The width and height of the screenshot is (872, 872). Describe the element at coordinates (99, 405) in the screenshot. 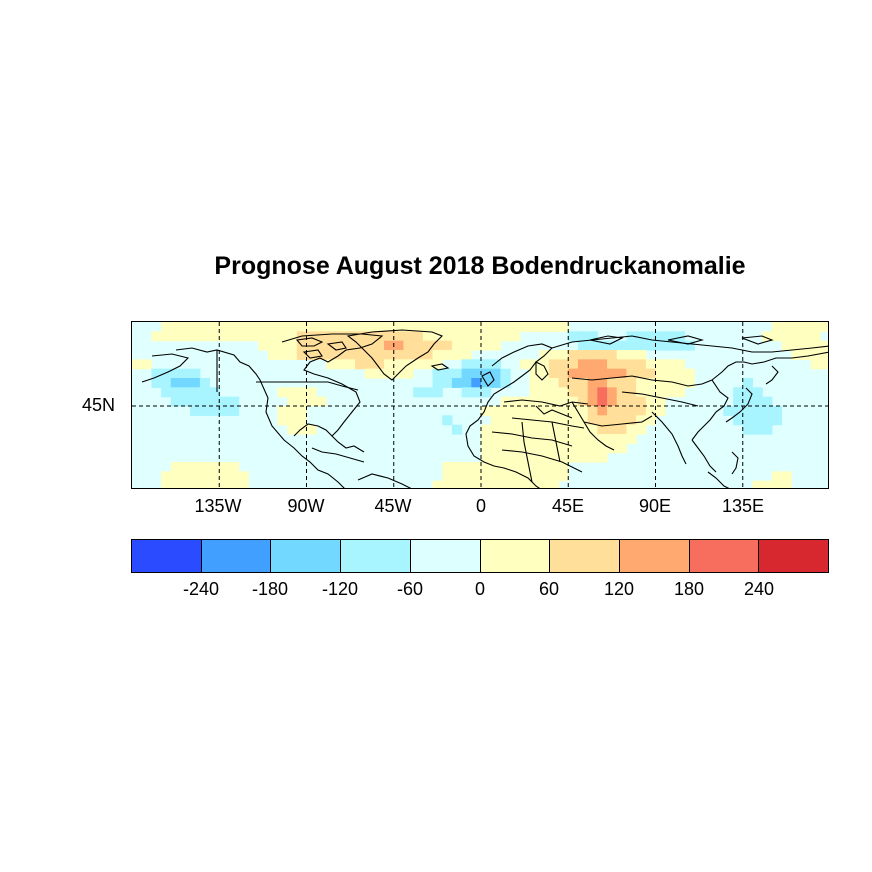

I see `lat-label-45n: 45N` at that location.